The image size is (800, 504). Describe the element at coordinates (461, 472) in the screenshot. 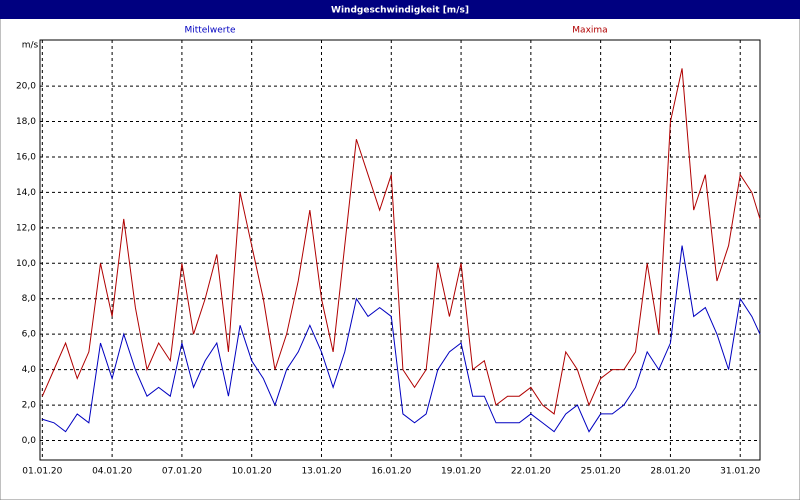

I see `x-tick-label: 19.01.20` at that location.